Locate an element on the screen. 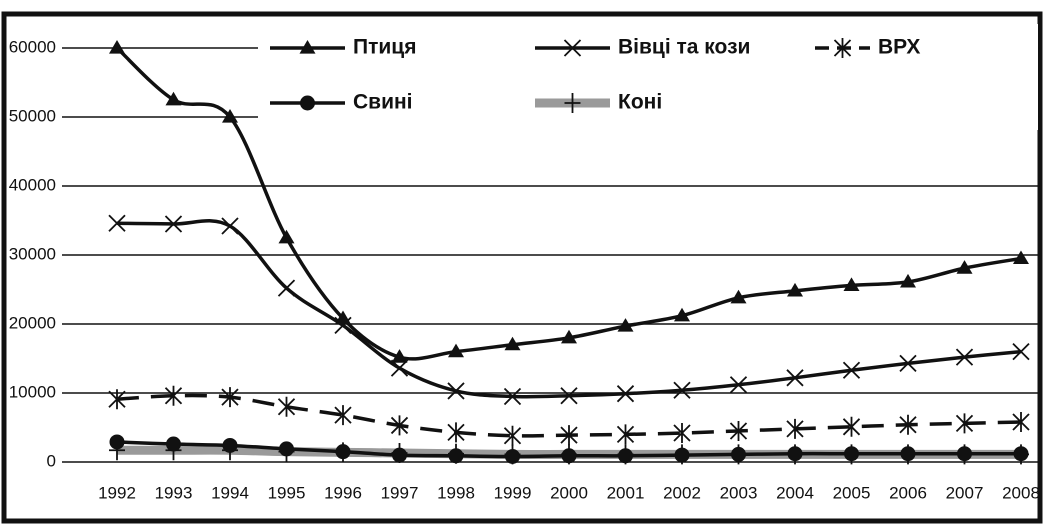 Image resolution: width=1044 pixels, height=525 pixels. x-tick-label: 1996 is located at coordinates (343, 492).